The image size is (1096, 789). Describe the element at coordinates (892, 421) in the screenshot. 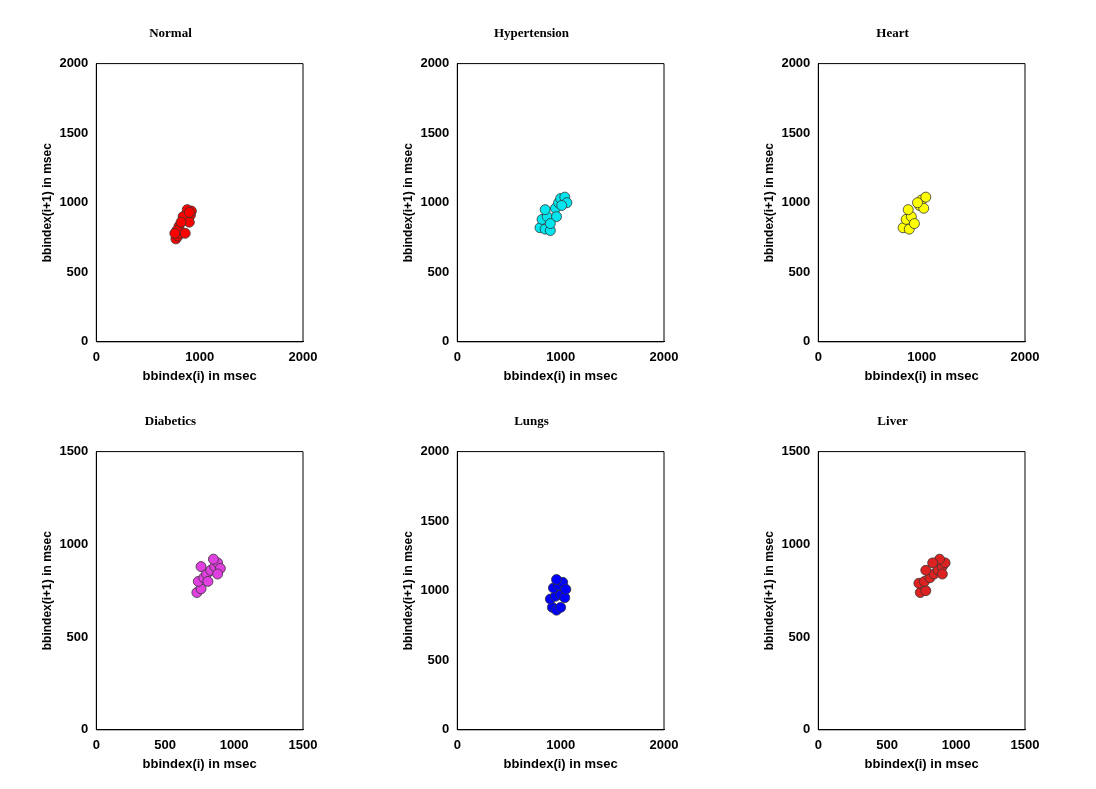

I see `chart-title: Liver` at that location.